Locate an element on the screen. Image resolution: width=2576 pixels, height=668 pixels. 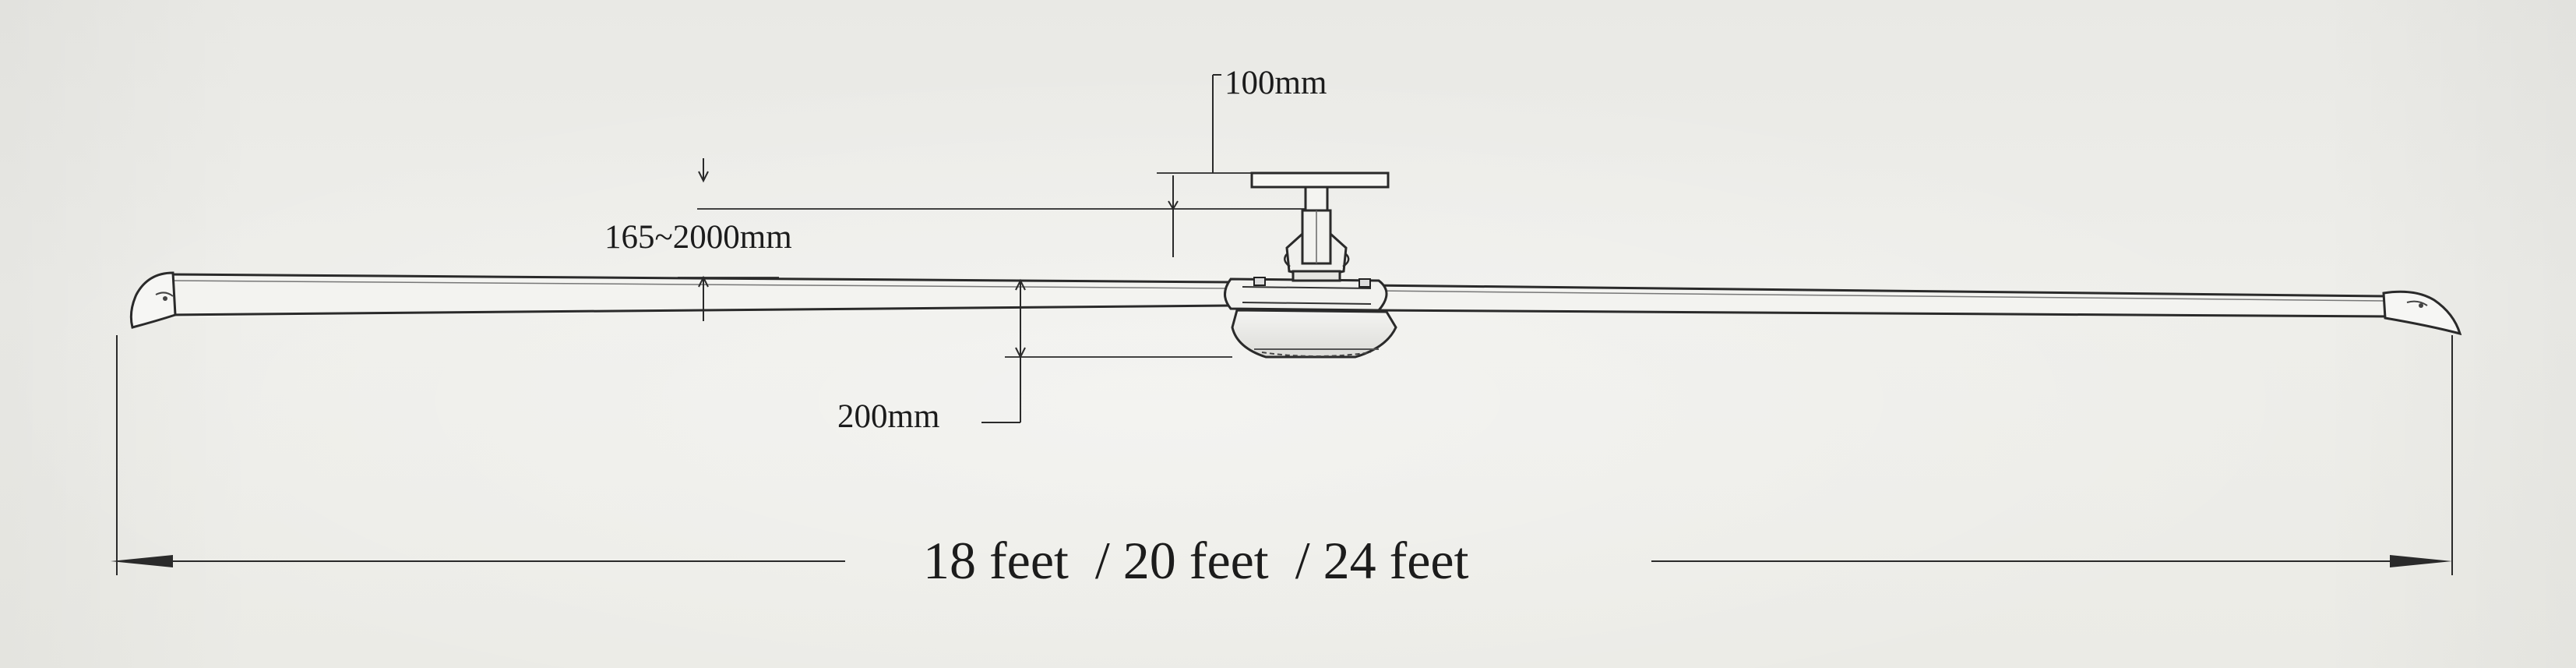
label-200mm: 200mm is located at coordinates (888, 417).